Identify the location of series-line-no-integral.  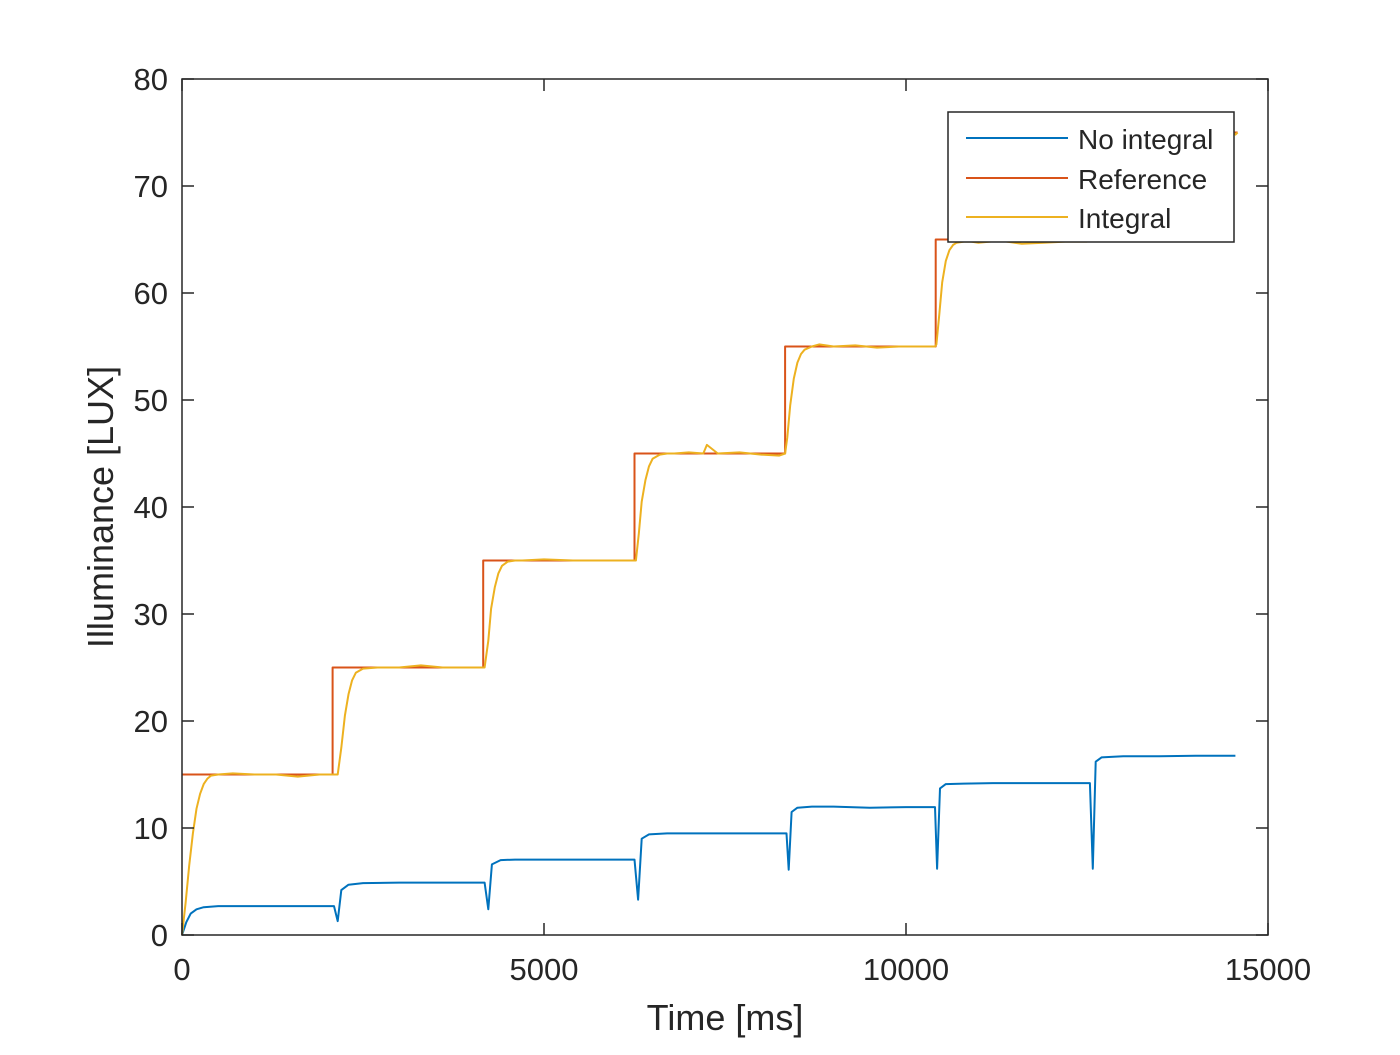
(708, 845).